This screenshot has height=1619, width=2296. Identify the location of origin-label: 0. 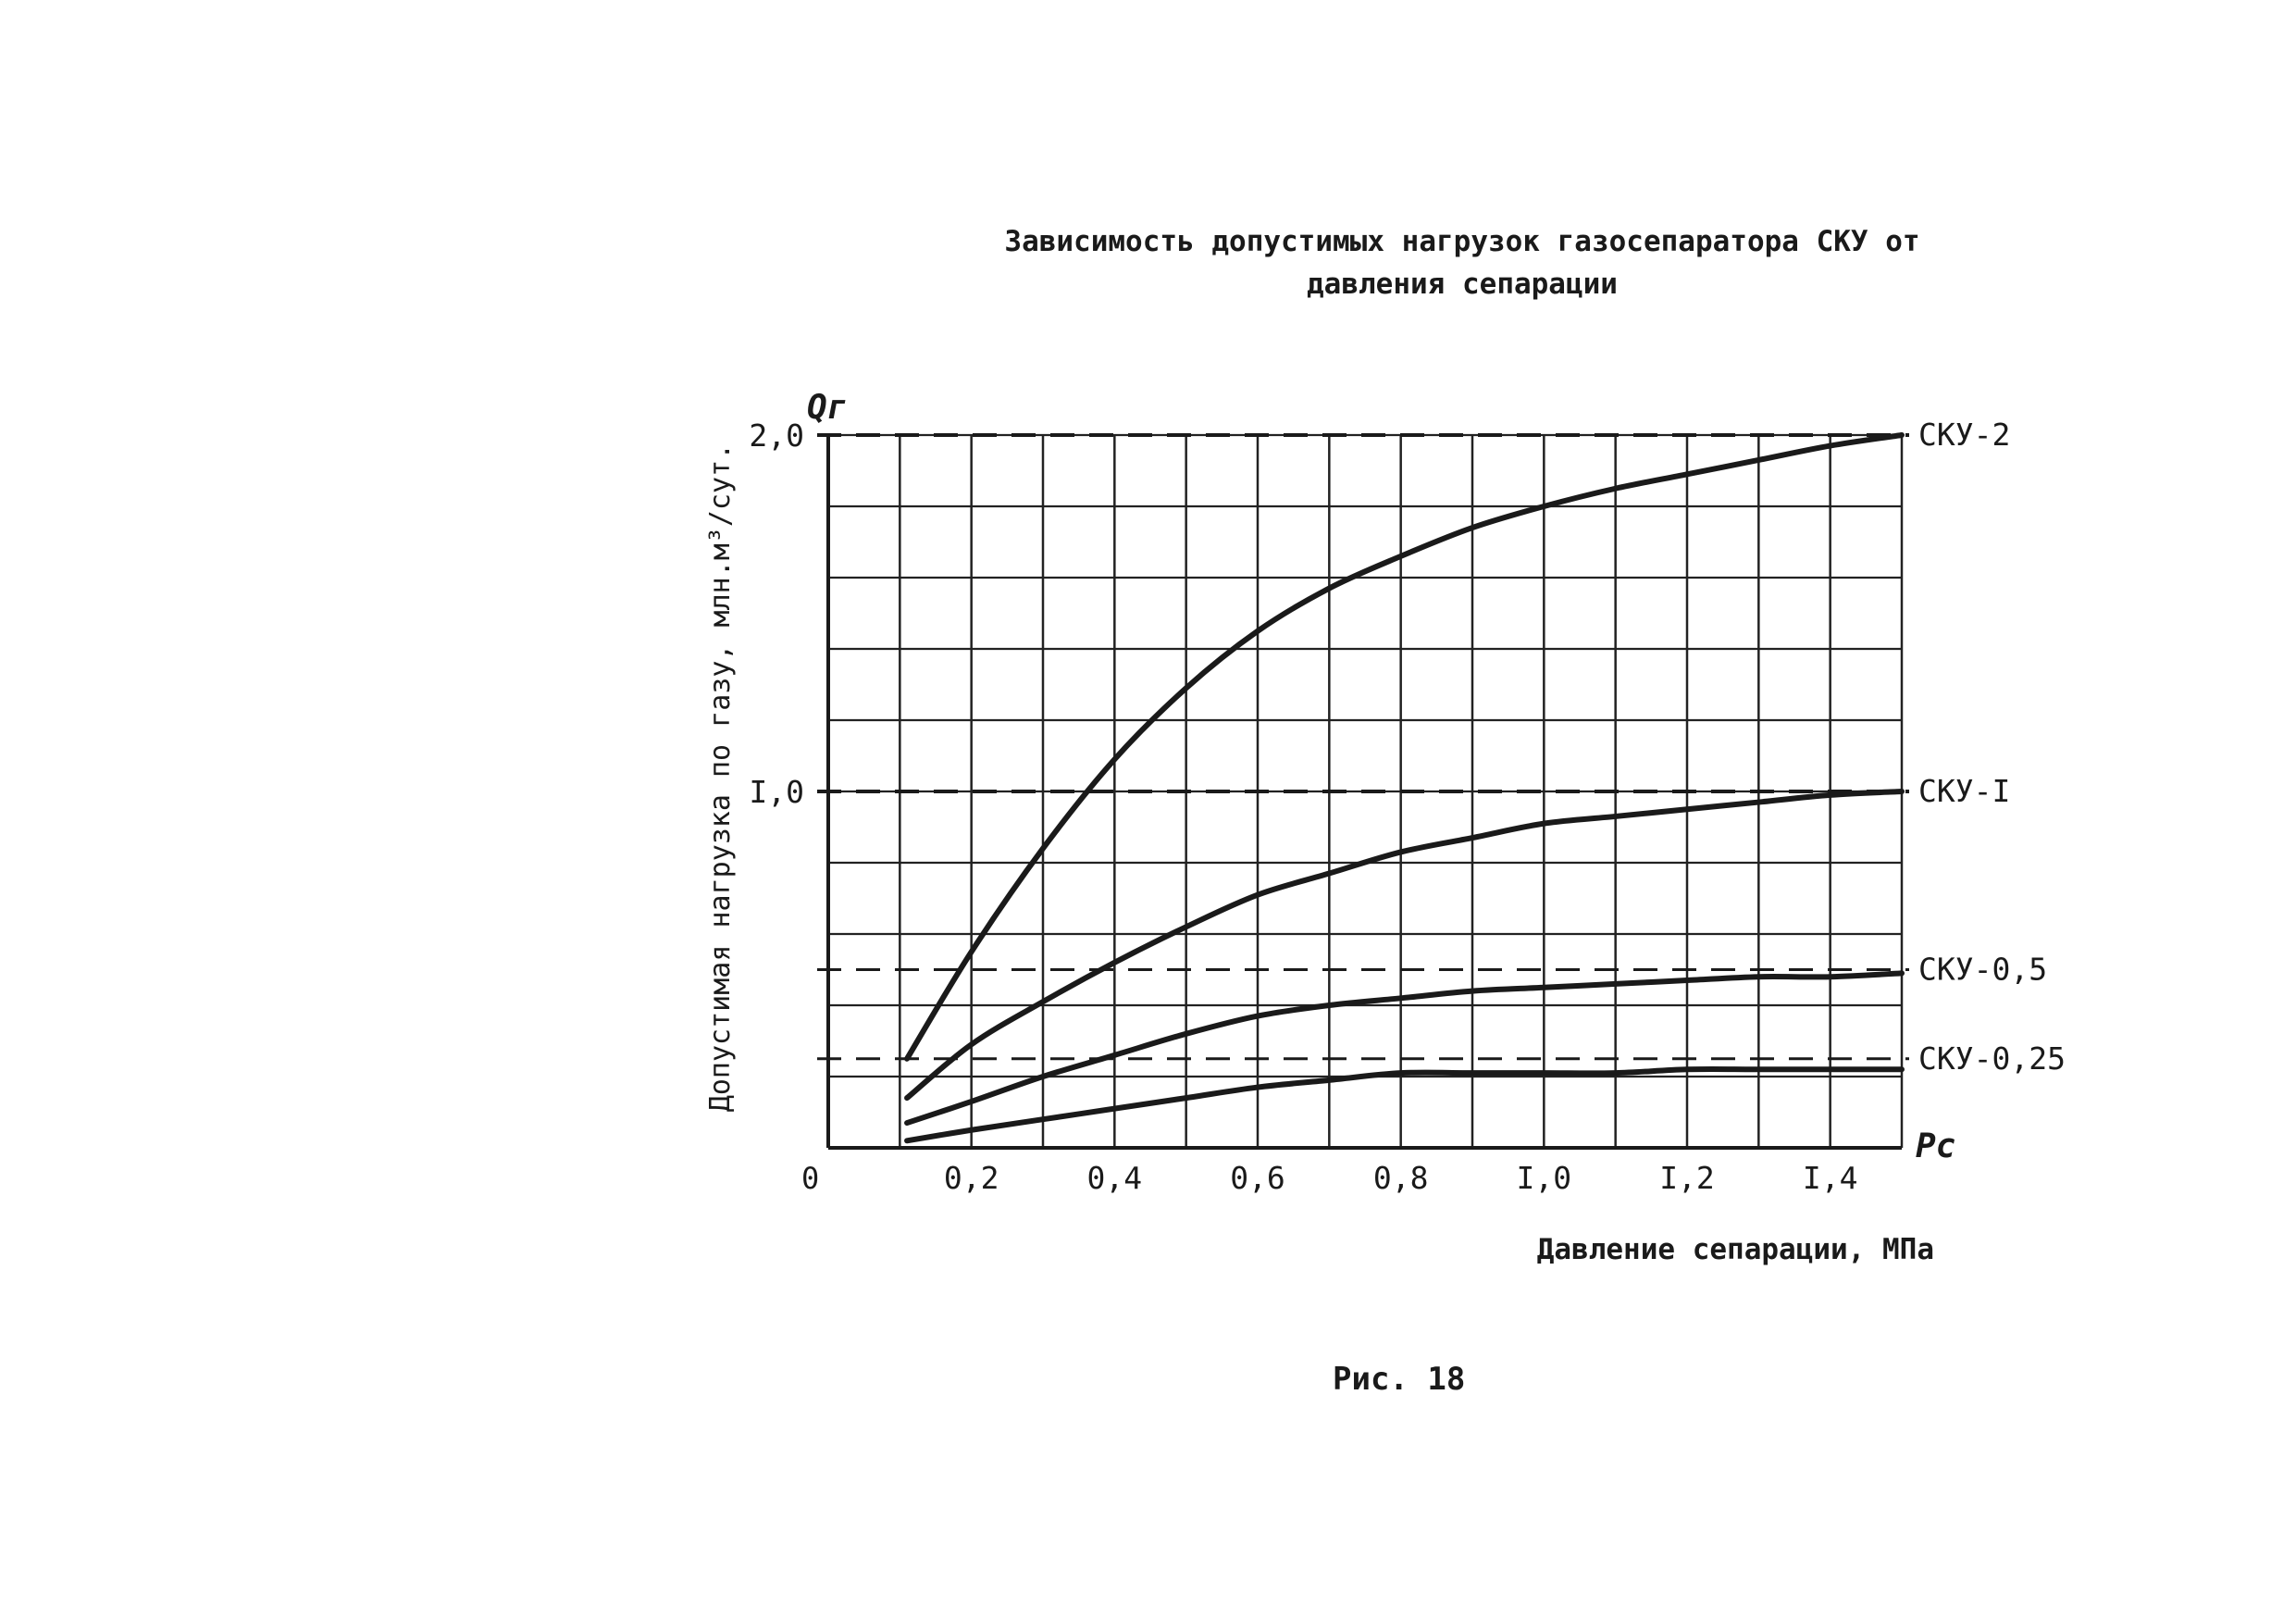
(810, 1179).